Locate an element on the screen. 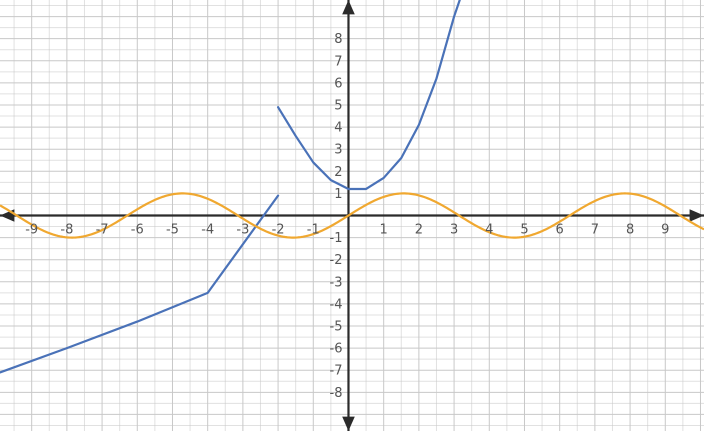 Image resolution: width=704 pixels, height=431 pixels. y-tick-label: 6 is located at coordinates (338, 83).